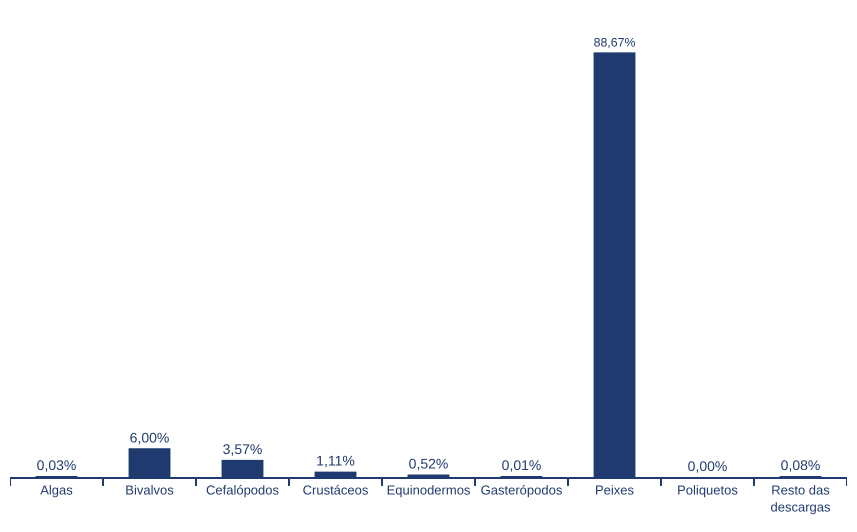  What do you see at coordinates (243, 490) in the screenshot?
I see `x-tick-label: Cefalópodos` at bounding box center [243, 490].